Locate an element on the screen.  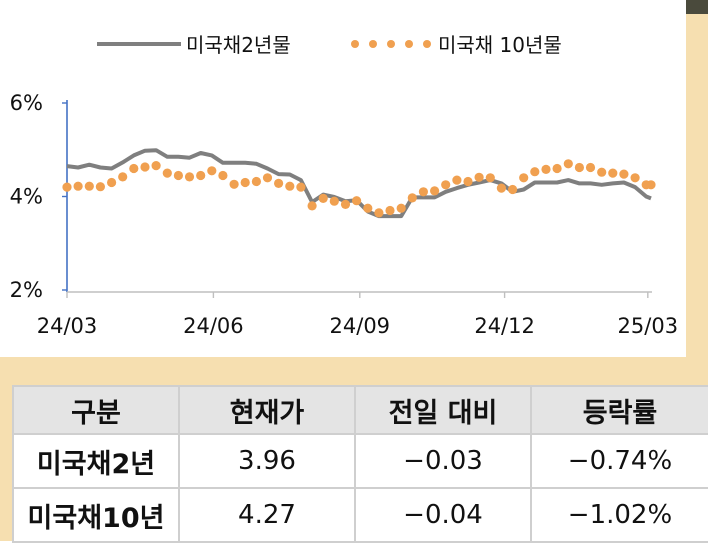
header-category: 구분 is located at coordinates (96, 410).